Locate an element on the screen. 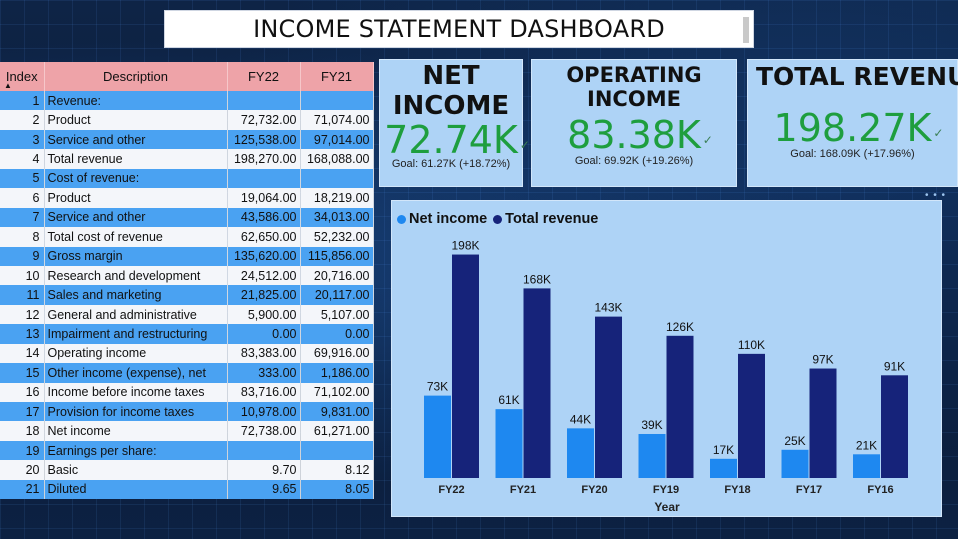 The width and height of the screenshot is (958, 539). cell-fy21: 168,088.00 is located at coordinates (337, 159).